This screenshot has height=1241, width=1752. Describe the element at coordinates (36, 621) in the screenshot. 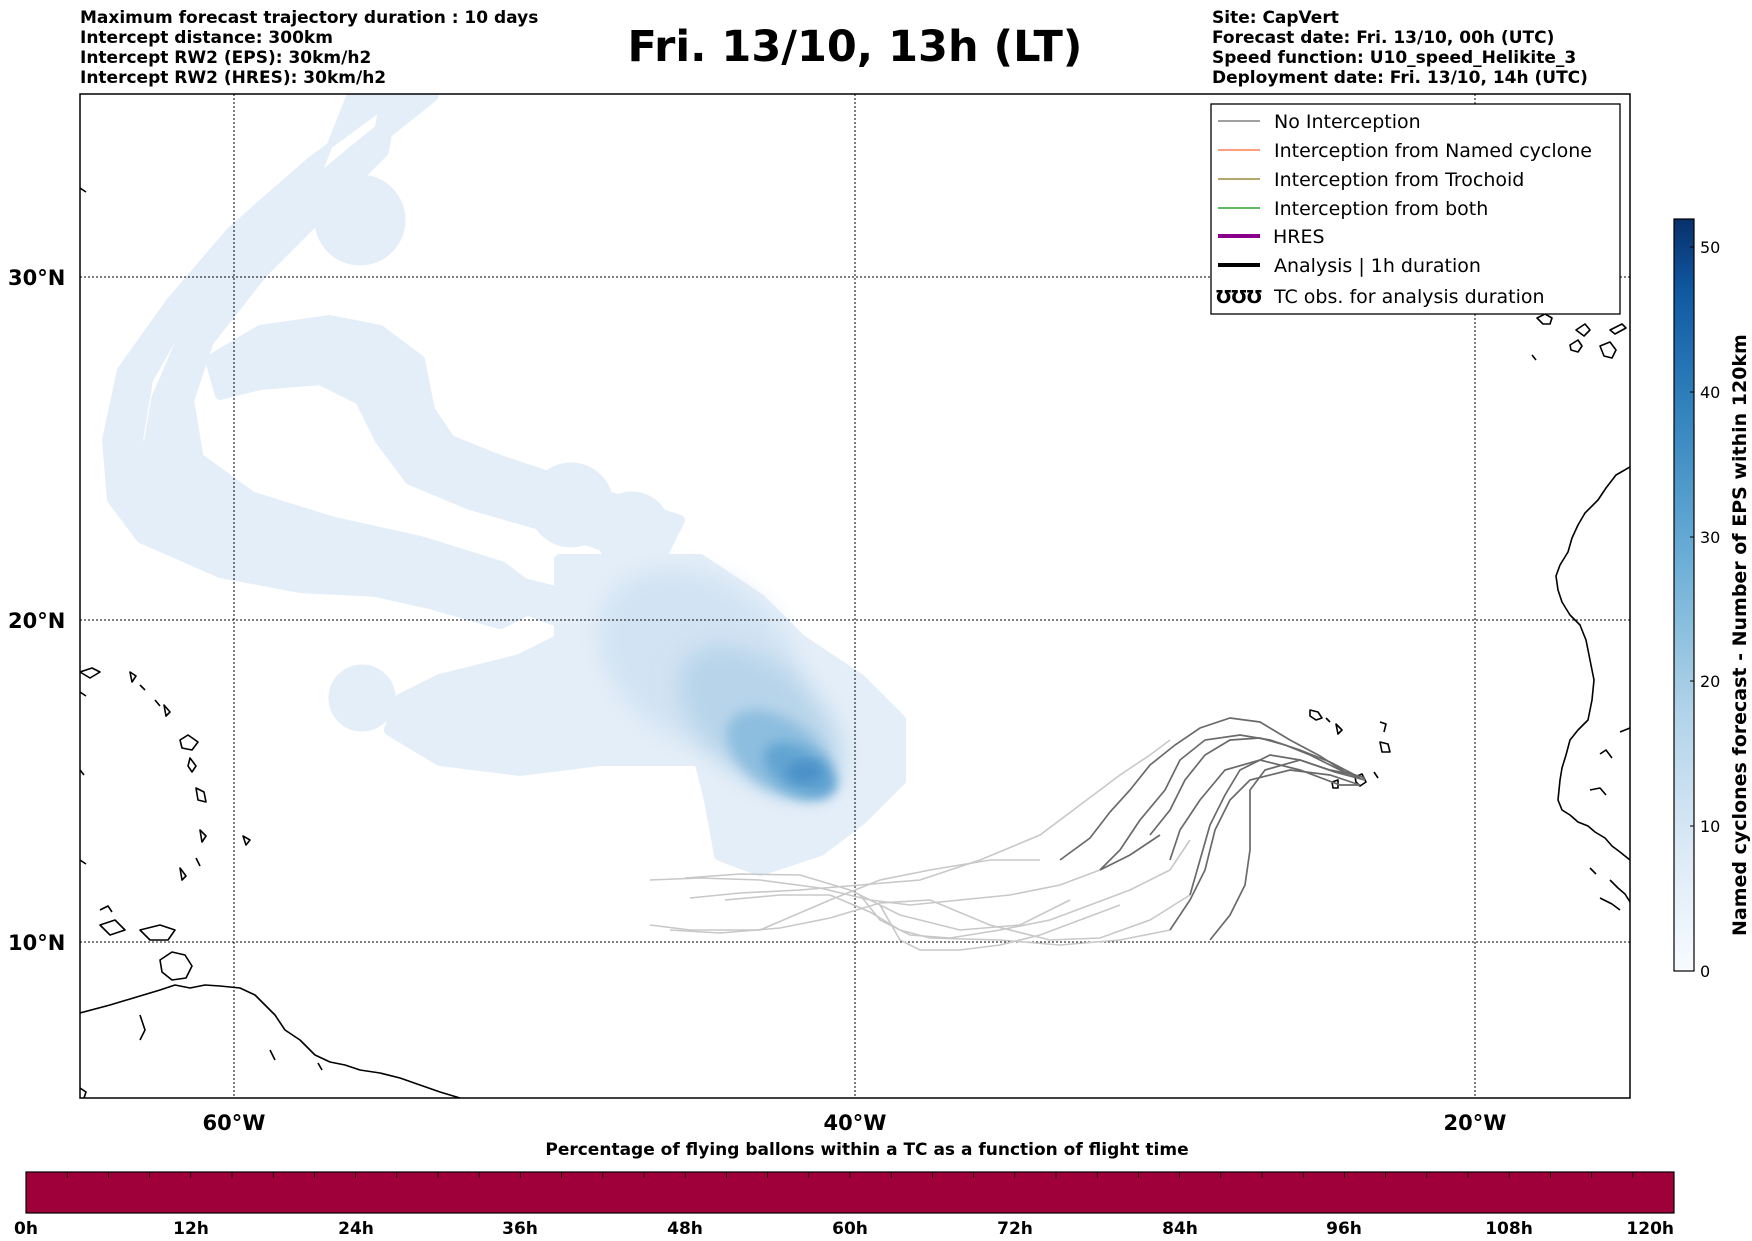

I see `lat-label-20n: 20°N` at that location.